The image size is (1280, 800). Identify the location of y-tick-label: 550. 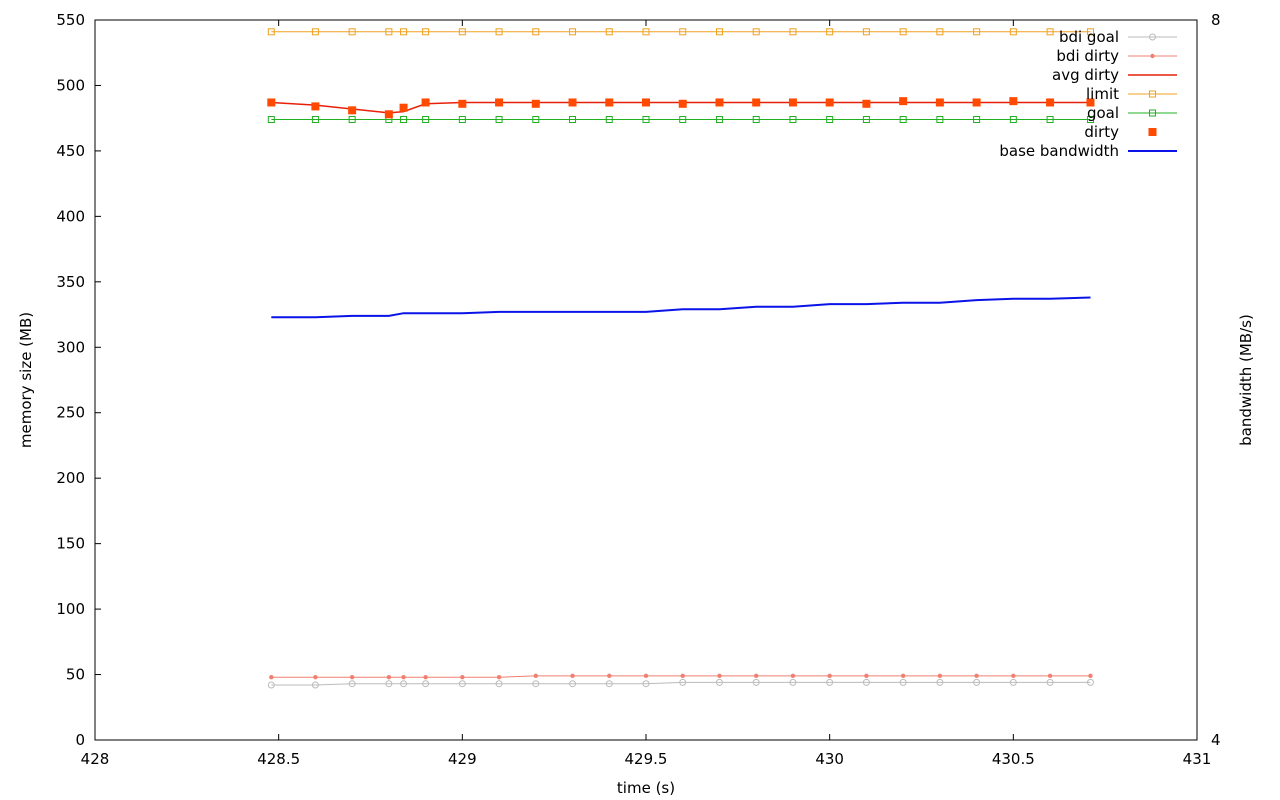
(70, 20).